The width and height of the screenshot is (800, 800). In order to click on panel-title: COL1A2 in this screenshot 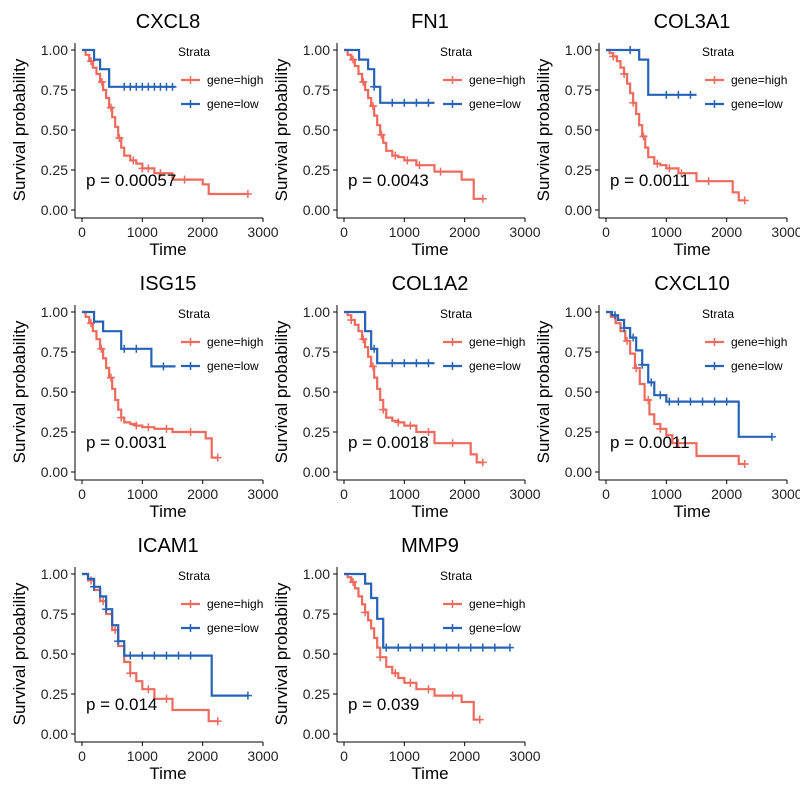, I will do `click(430, 284)`.